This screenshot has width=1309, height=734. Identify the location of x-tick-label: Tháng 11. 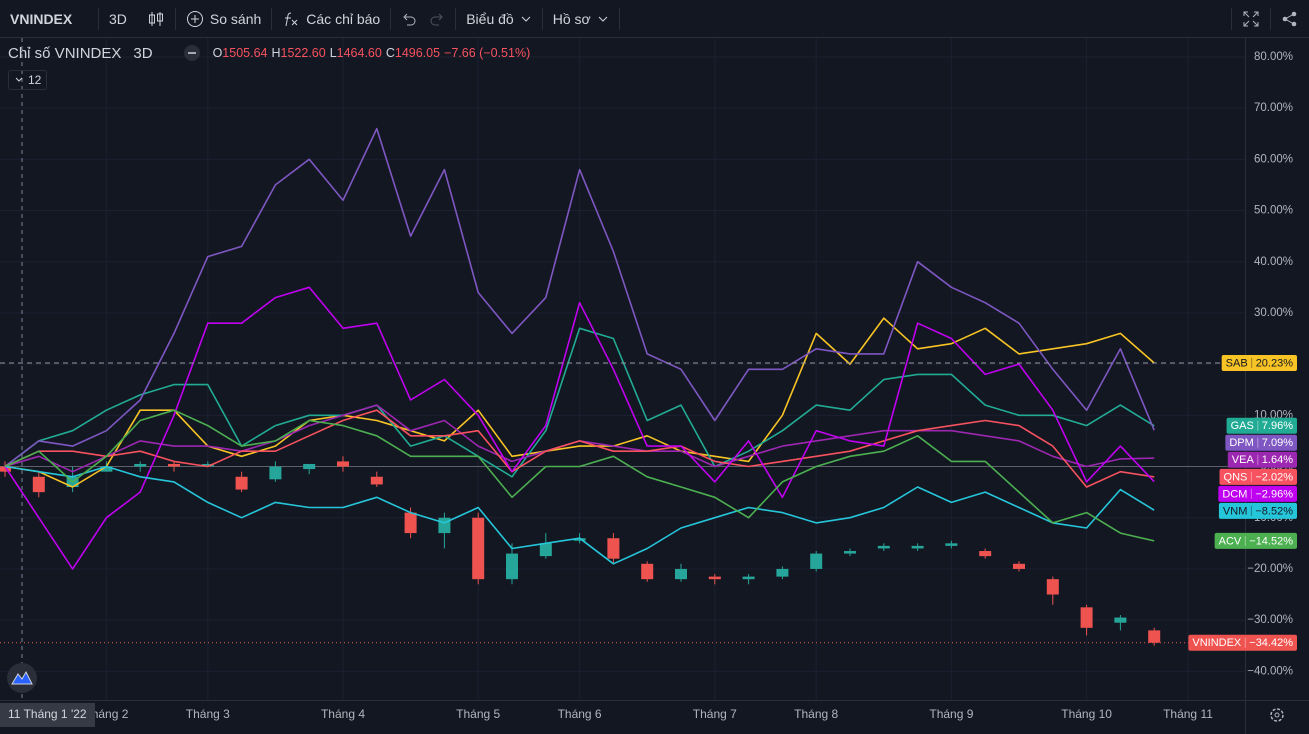
(1188, 714).